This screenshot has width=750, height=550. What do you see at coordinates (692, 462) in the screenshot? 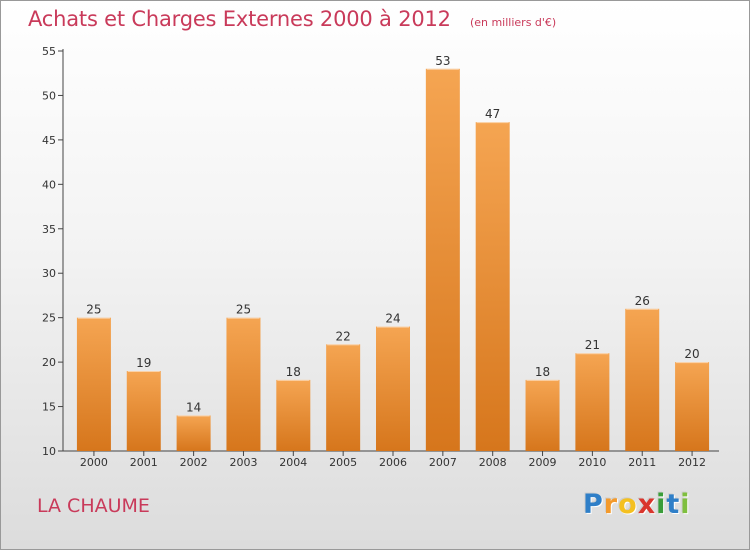
I see `x-tick-label-2012: 2012` at bounding box center [692, 462].